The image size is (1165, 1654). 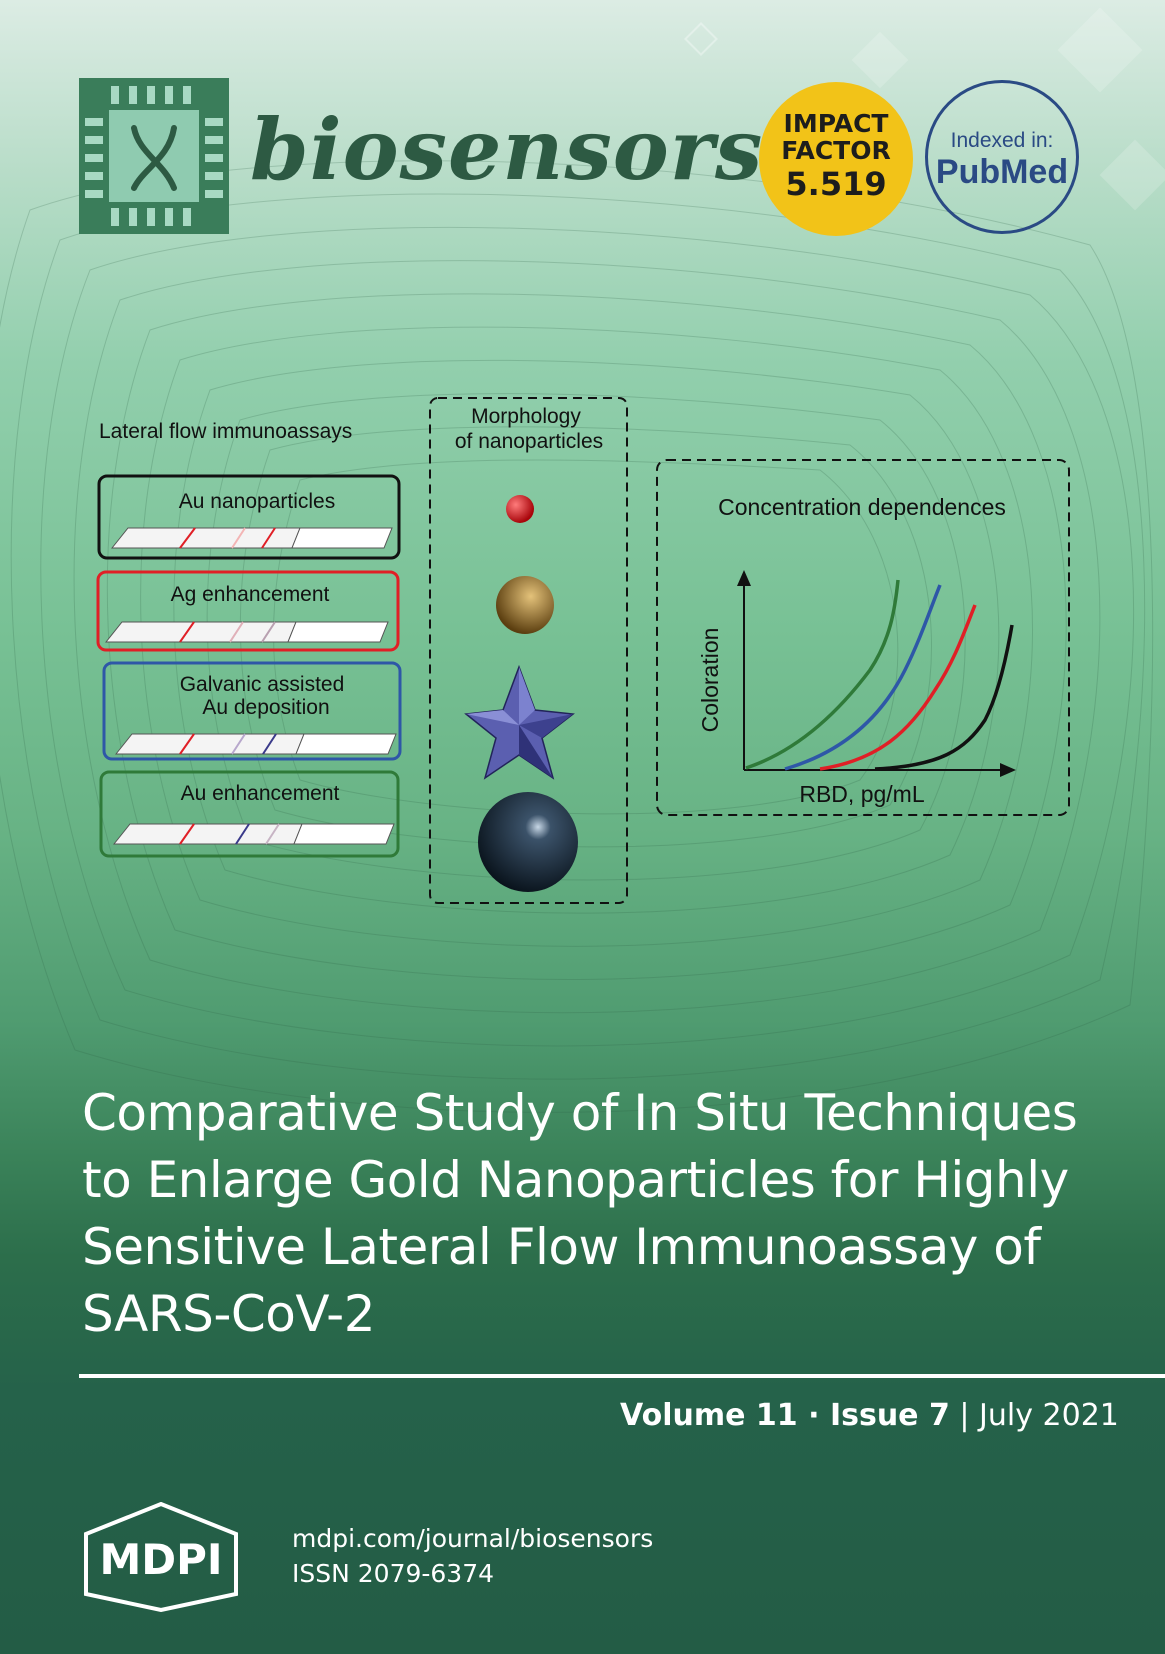 I want to click on curve-green, so click(x=822, y=674).